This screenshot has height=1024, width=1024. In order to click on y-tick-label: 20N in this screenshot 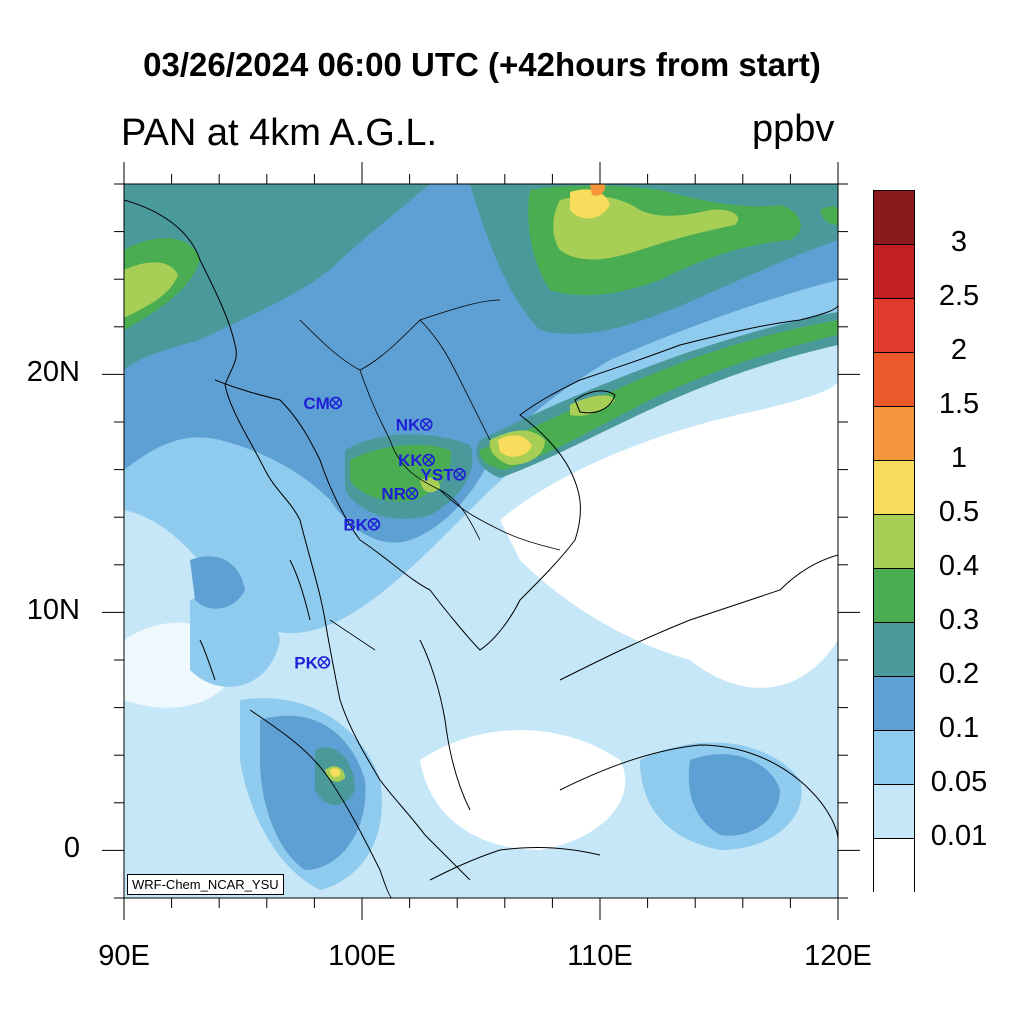, I will do `click(53, 372)`.